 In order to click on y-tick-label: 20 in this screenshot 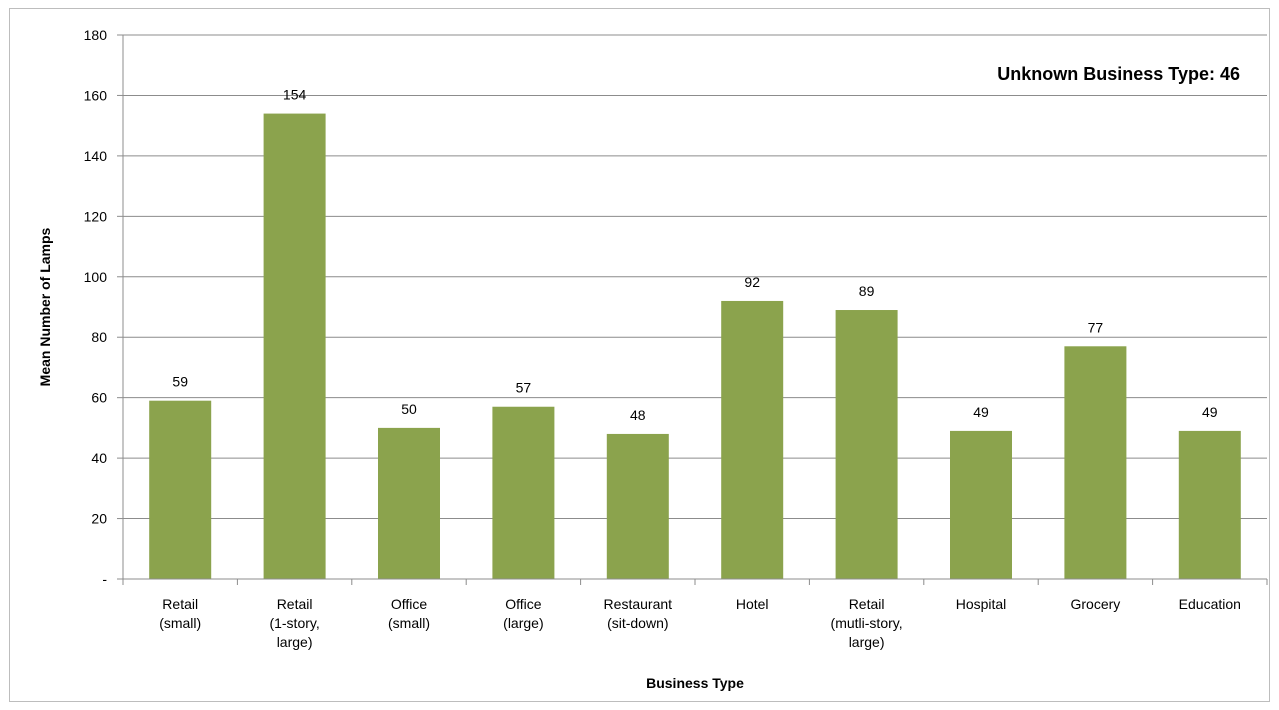, I will do `click(99, 519)`.